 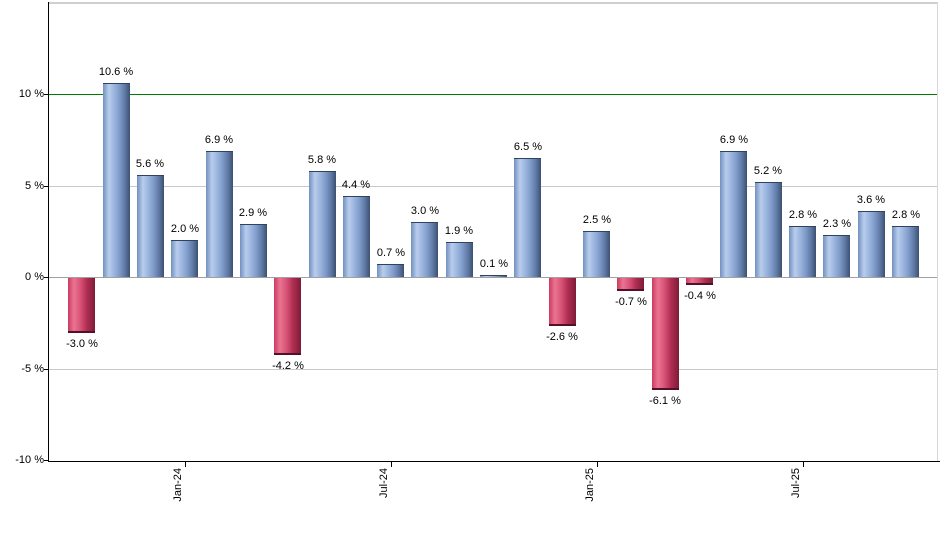 I want to click on bar-value-label: -2.6 %, so click(x=562, y=337).